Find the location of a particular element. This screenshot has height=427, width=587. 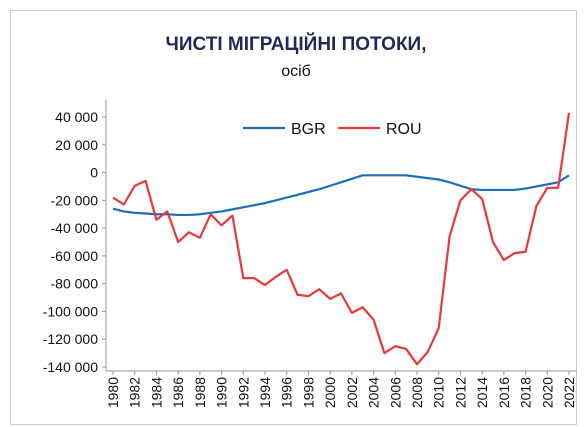

x-tick-label: 1988 is located at coordinates (200, 392).